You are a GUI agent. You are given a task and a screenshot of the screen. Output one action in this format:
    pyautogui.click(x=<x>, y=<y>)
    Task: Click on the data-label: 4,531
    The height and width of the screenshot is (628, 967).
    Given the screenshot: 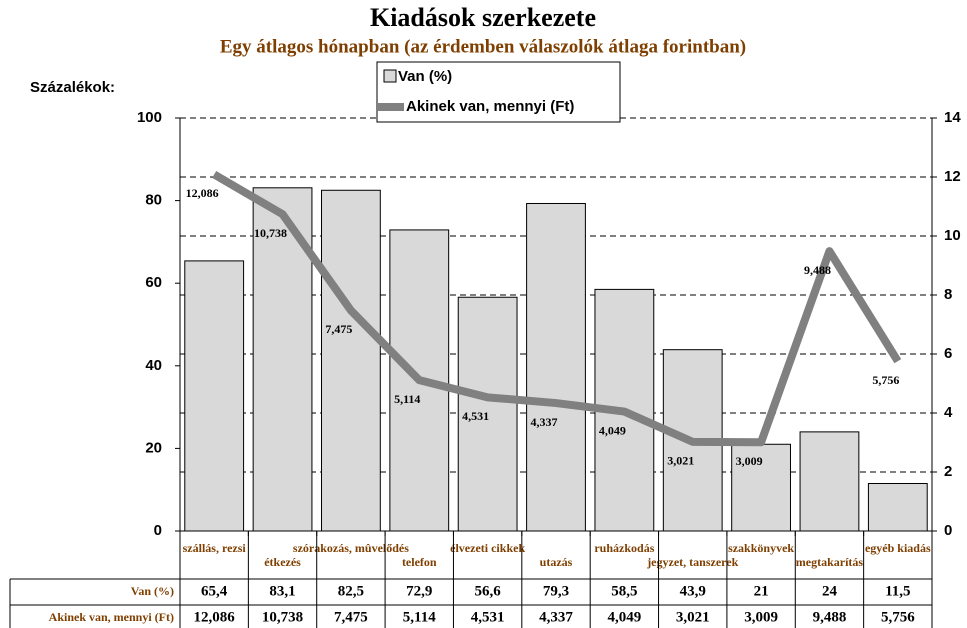 What is the action you would take?
    pyautogui.click(x=475, y=416)
    